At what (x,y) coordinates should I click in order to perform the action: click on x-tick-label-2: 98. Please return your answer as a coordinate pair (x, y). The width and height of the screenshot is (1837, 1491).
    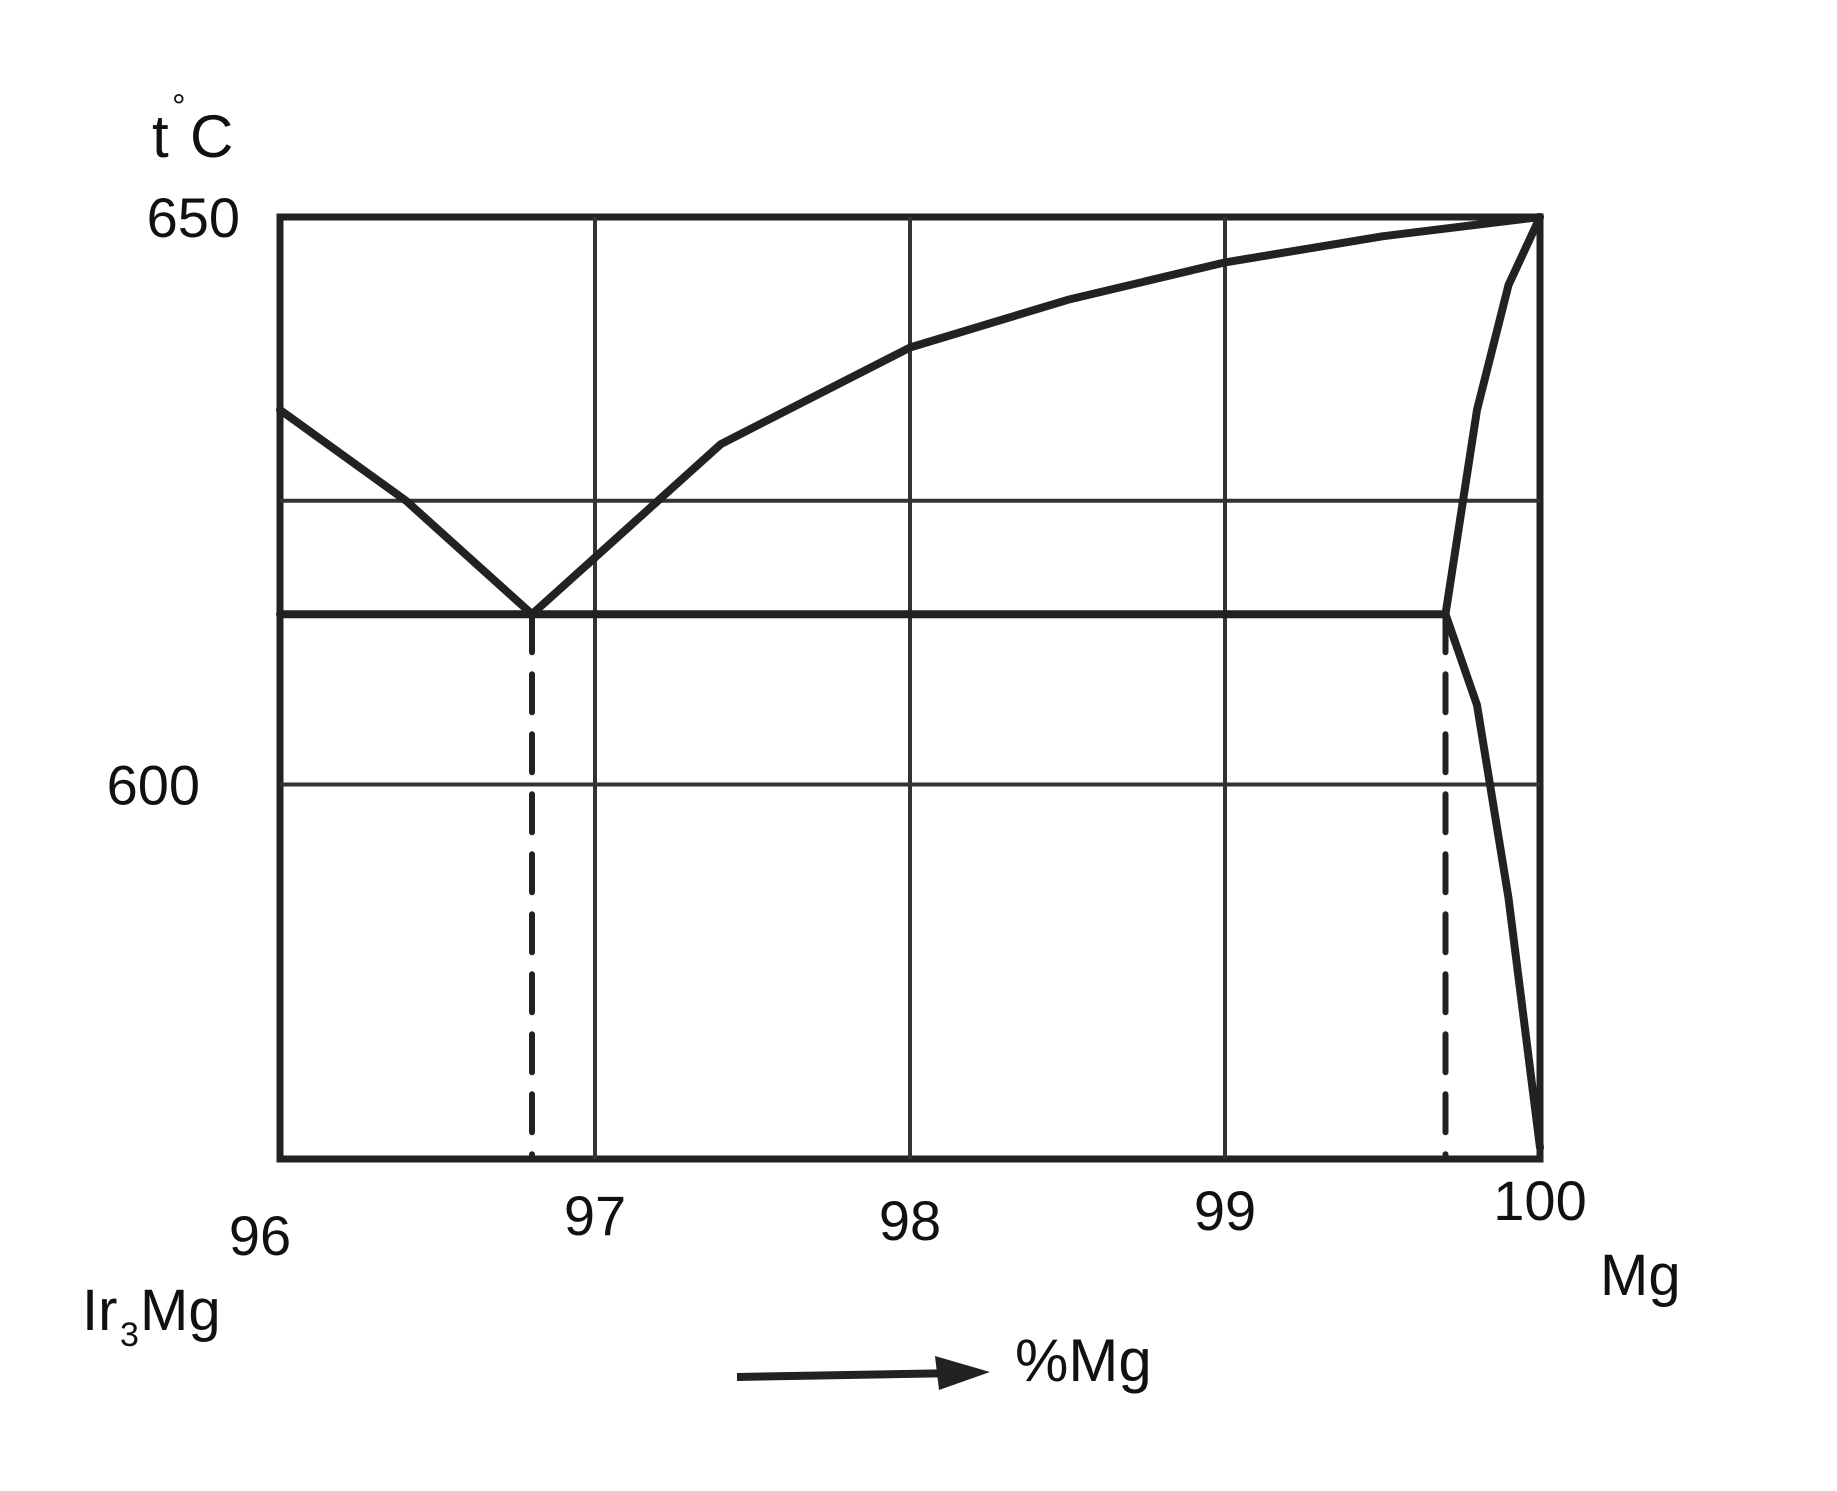
    Looking at the image, I should click on (910, 1220).